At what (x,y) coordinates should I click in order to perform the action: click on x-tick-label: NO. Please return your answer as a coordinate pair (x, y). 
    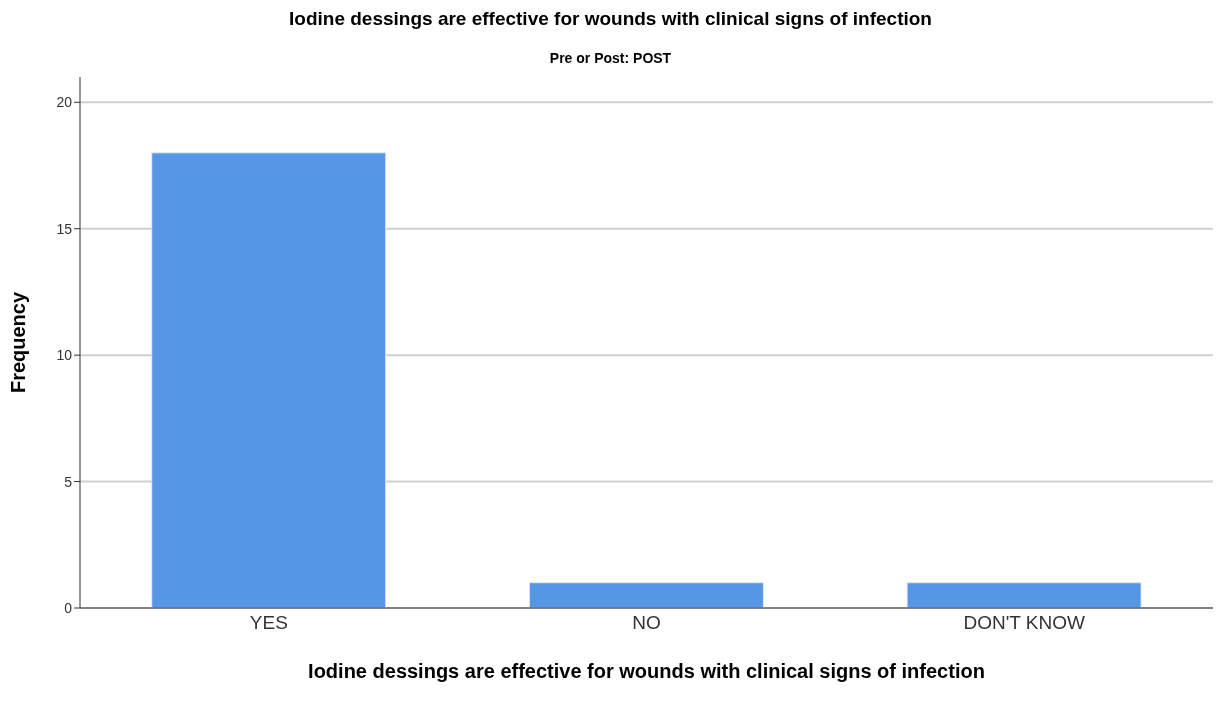
    Looking at the image, I should click on (646, 623).